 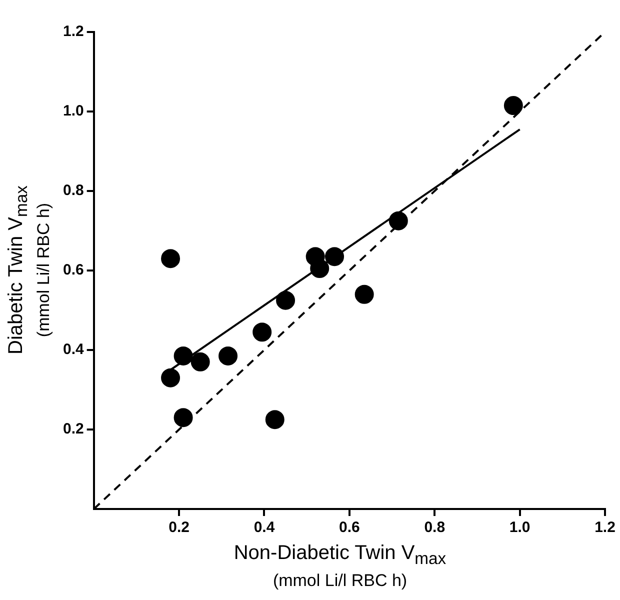 What do you see at coordinates (519, 527) in the screenshot?
I see `x-tick-label: 1.0` at bounding box center [519, 527].